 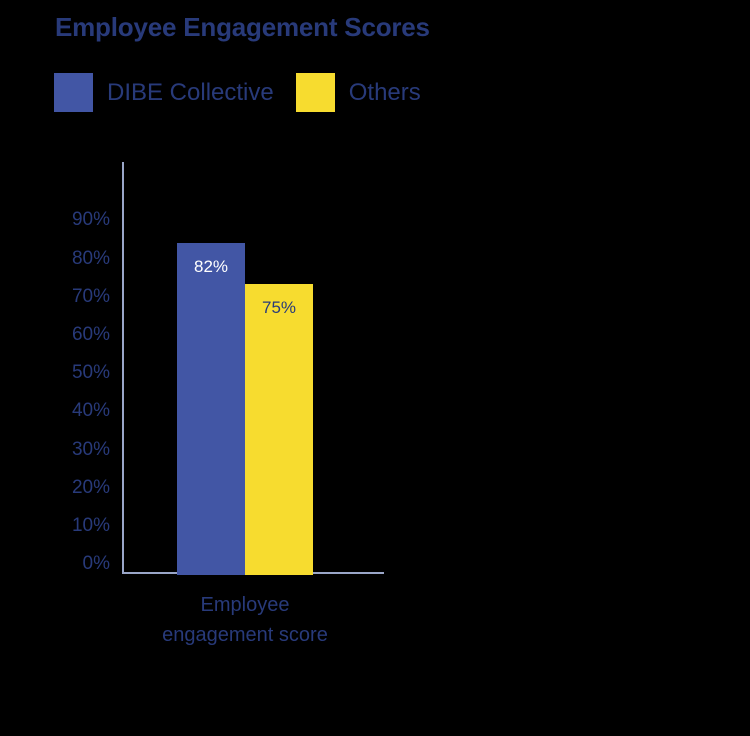 What do you see at coordinates (90, 487) in the screenshot?
I see `y-tick-20: 20%` at bounding box center [90, 487].